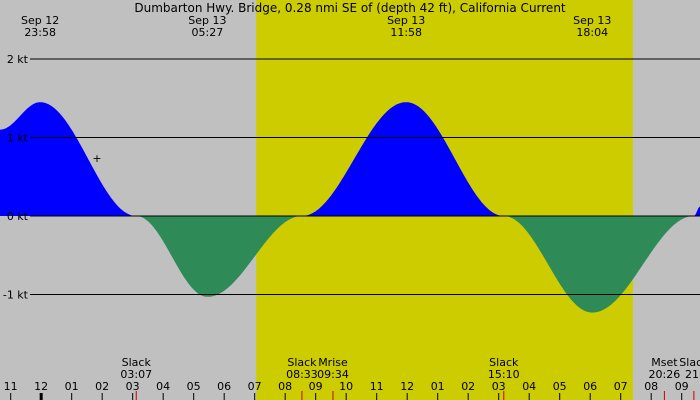 The width and height of the screenshot is (700, 400). What do you see at coordinates (18, 59) in the screenshot?
I see `y-tick-label: 2 kt` at bounding box center [18, 59].